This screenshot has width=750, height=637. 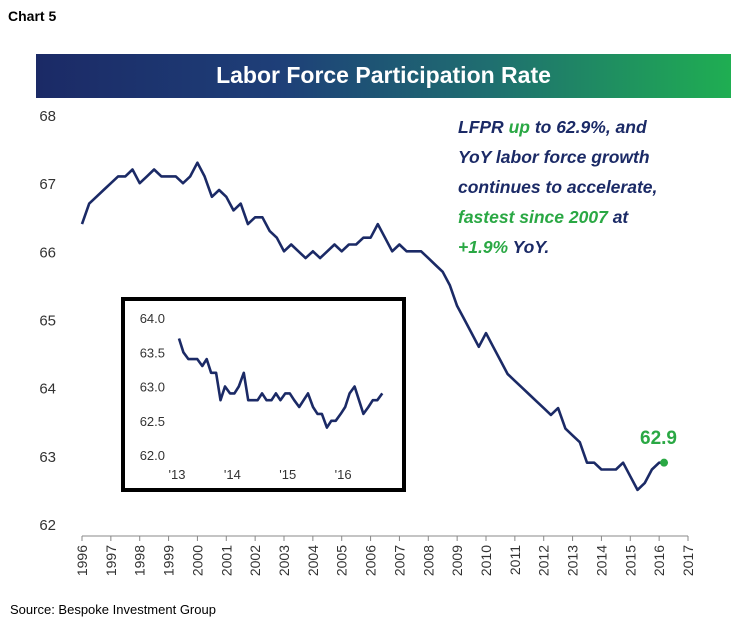 I want to click on x-tick-label: 2017, so click(x=688, y=560).